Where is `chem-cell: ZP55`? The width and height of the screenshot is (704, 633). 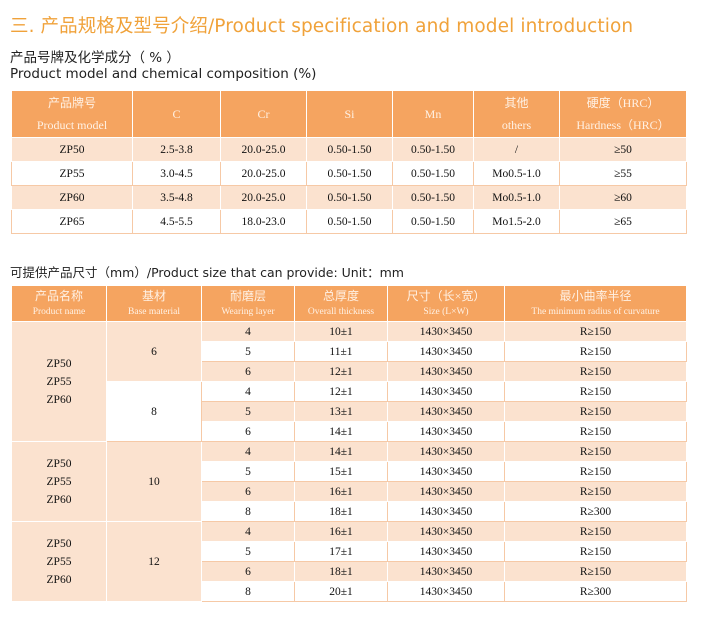
chem-cell: ZP55 is located at coordinates (72, 173).